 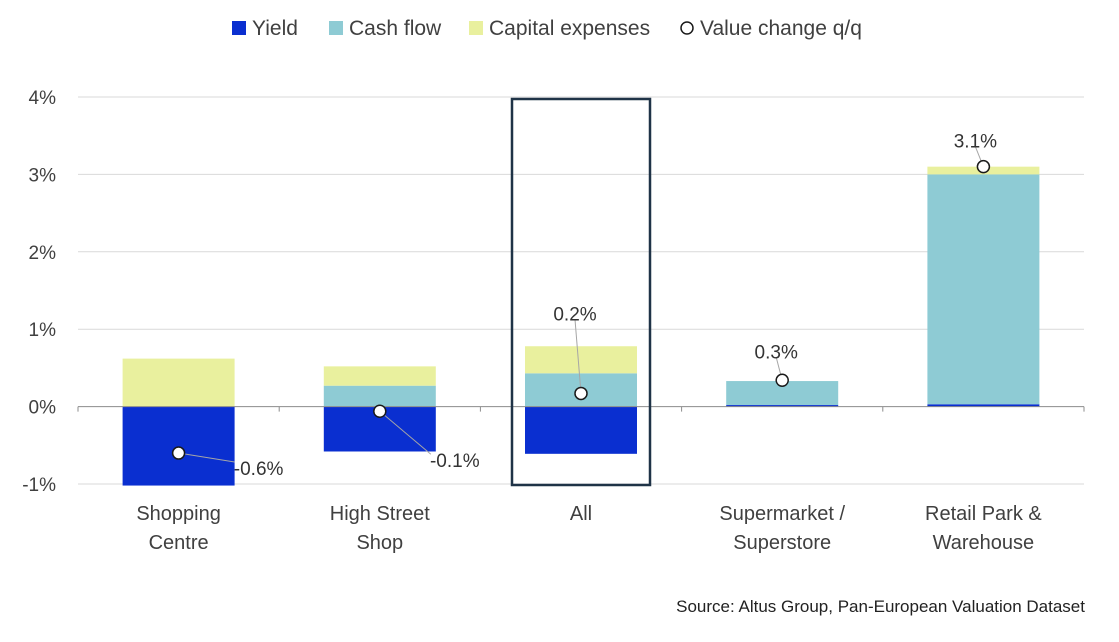 What do you see at coordinates (476, 28) in the screenshot?
I see `legend-swatch-capital-expenses` at bounding box center [476, 28].